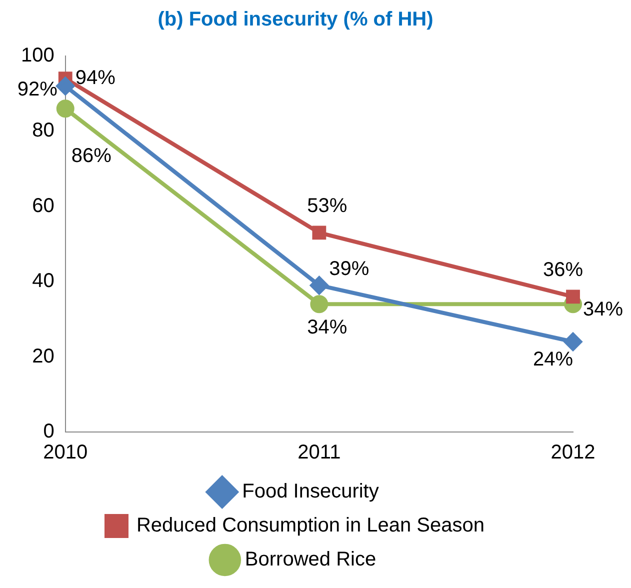  What do you see at coordinates (319, 453) in the screenshot?
I see `x-tick-label: 2011` at bounding box center [319, 453].